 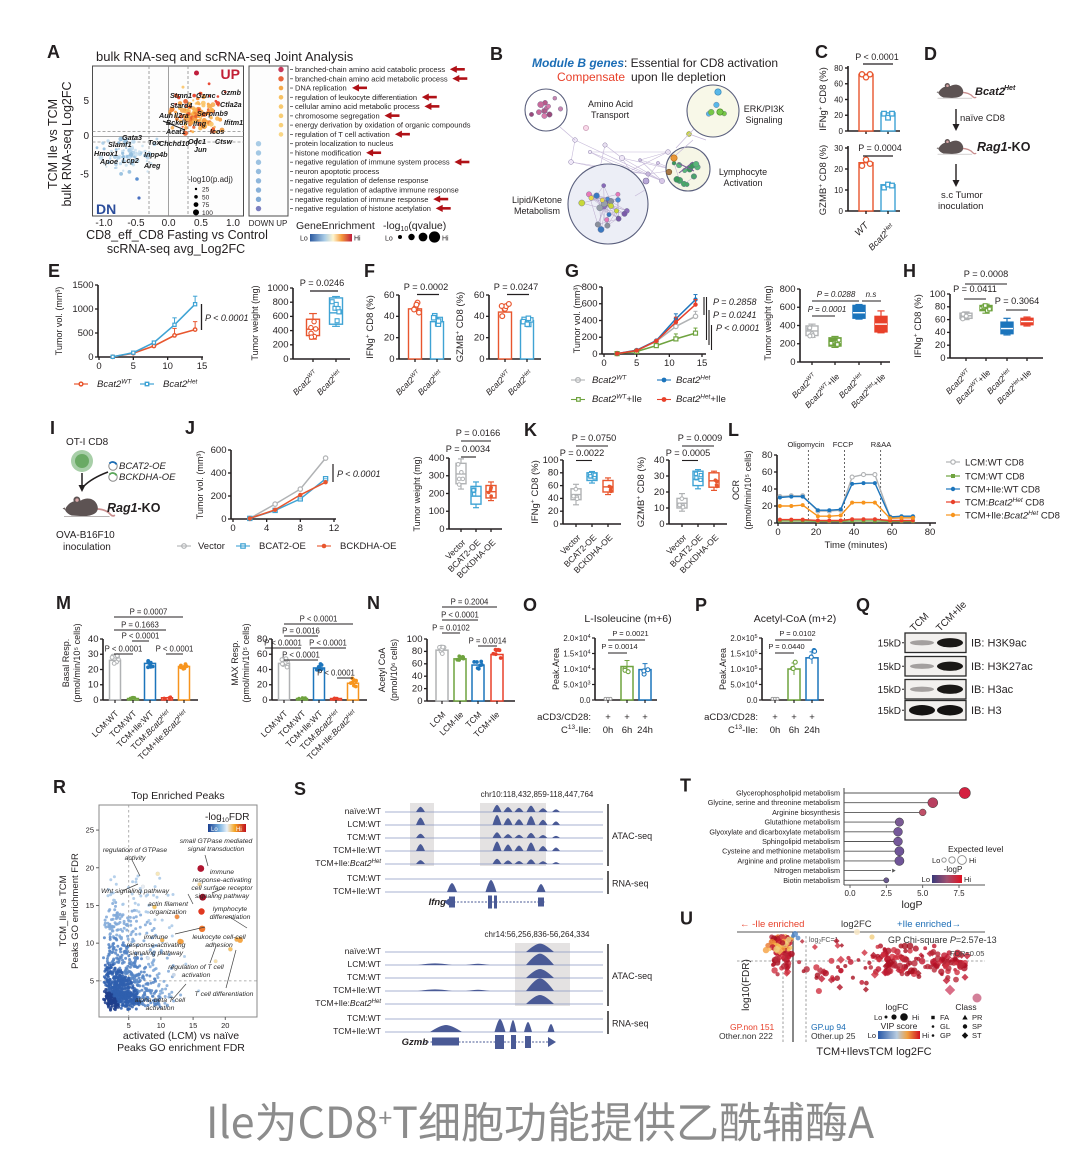 What do you see at coordinates (753, 700) in the screenshot?
I see `svg-text: 0.0` at bounding box center [753, 700].